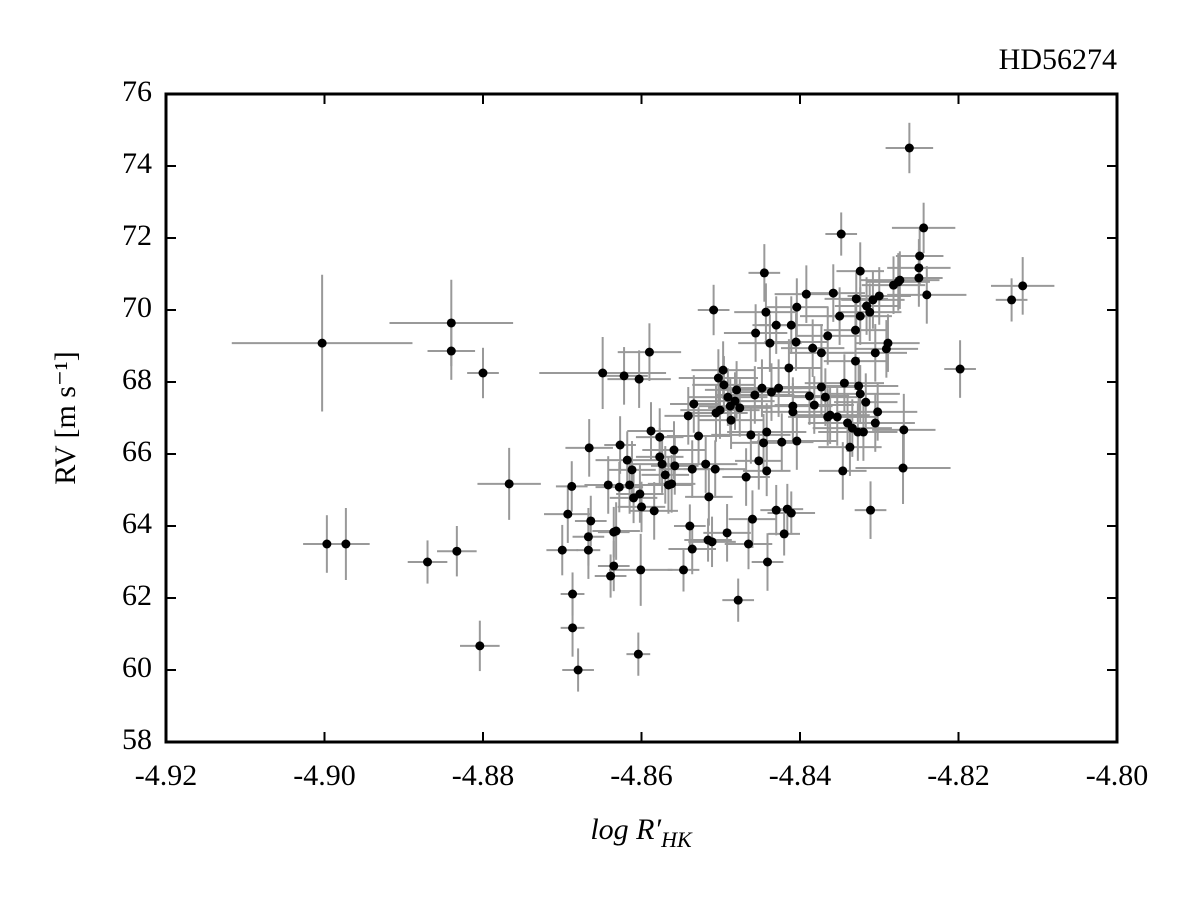 Image resolution: width=1200 pixels, height=905 pixels. Describe the element at coordinates (958, 775) in the screenshot. I see `x-tick-label: -4.82` at that location.